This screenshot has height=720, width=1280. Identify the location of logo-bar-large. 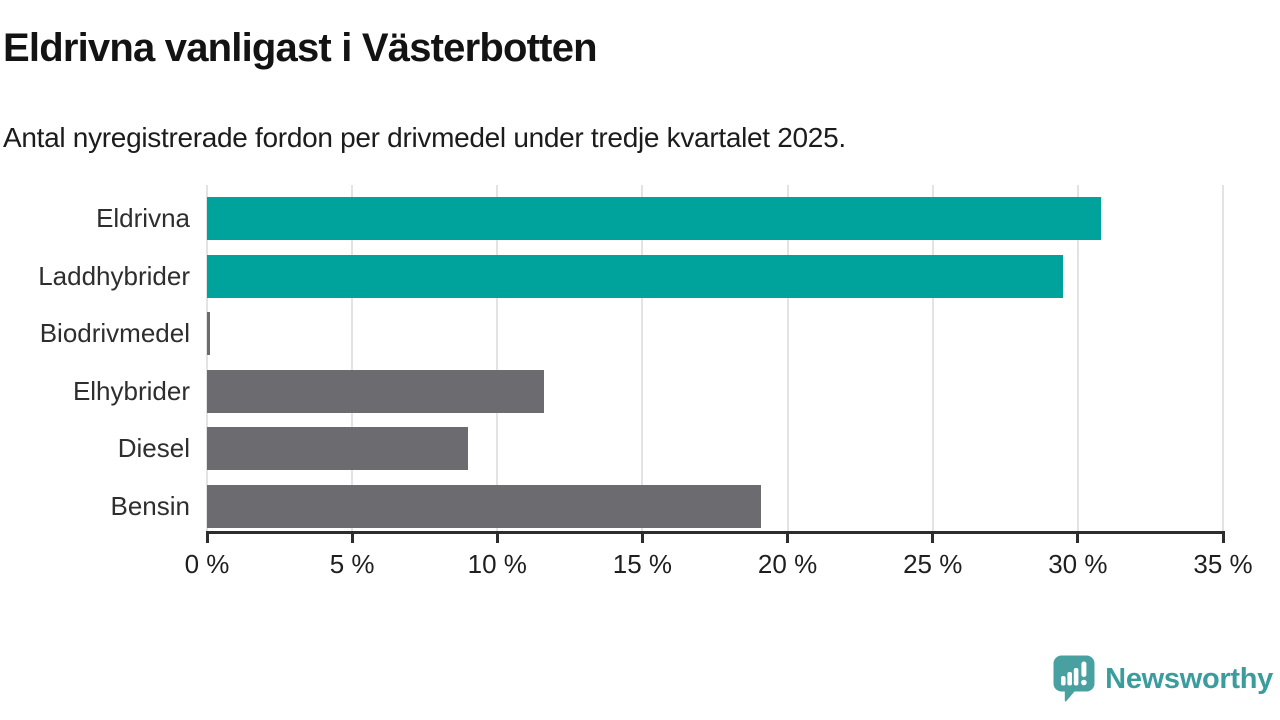
(1076, 677).